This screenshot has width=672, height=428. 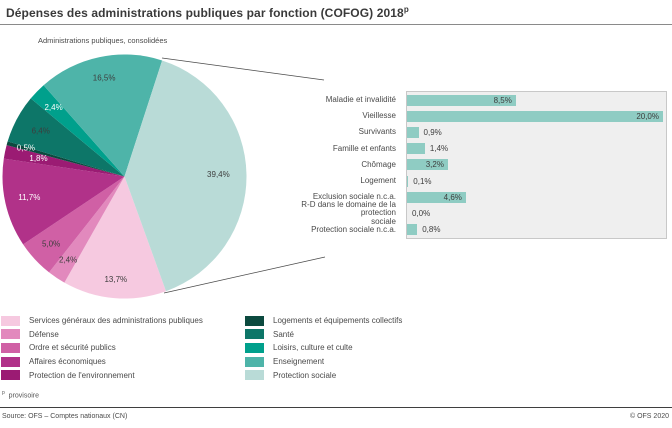 I want to click on bar-value-label: 0,8%, so click(x=431, y=230).